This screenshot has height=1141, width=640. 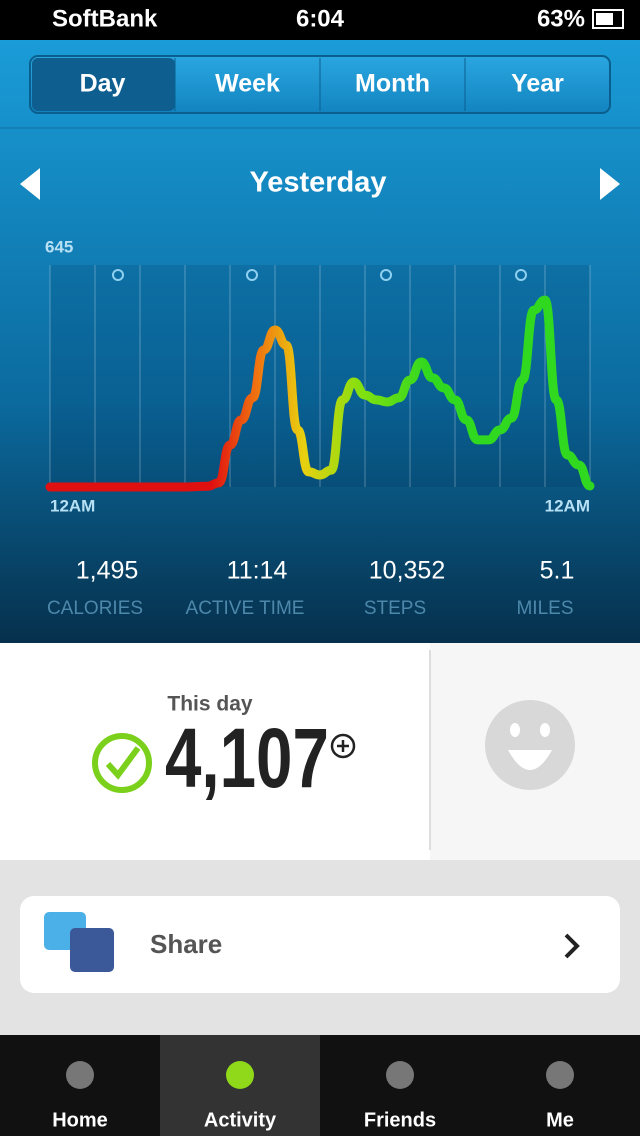 I want to click on battery-level, so click(x=604, y=19).